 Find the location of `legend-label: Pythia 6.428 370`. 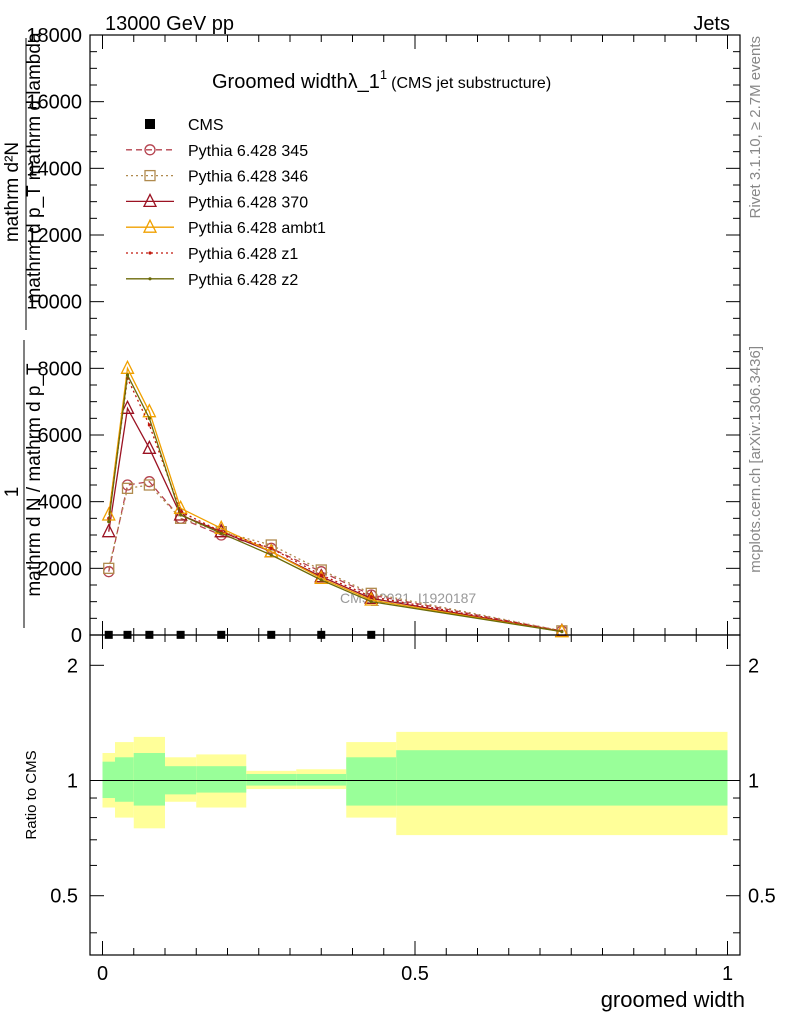

legend-label: Pythia 6.428 370 is located at coordinates (248, 202).